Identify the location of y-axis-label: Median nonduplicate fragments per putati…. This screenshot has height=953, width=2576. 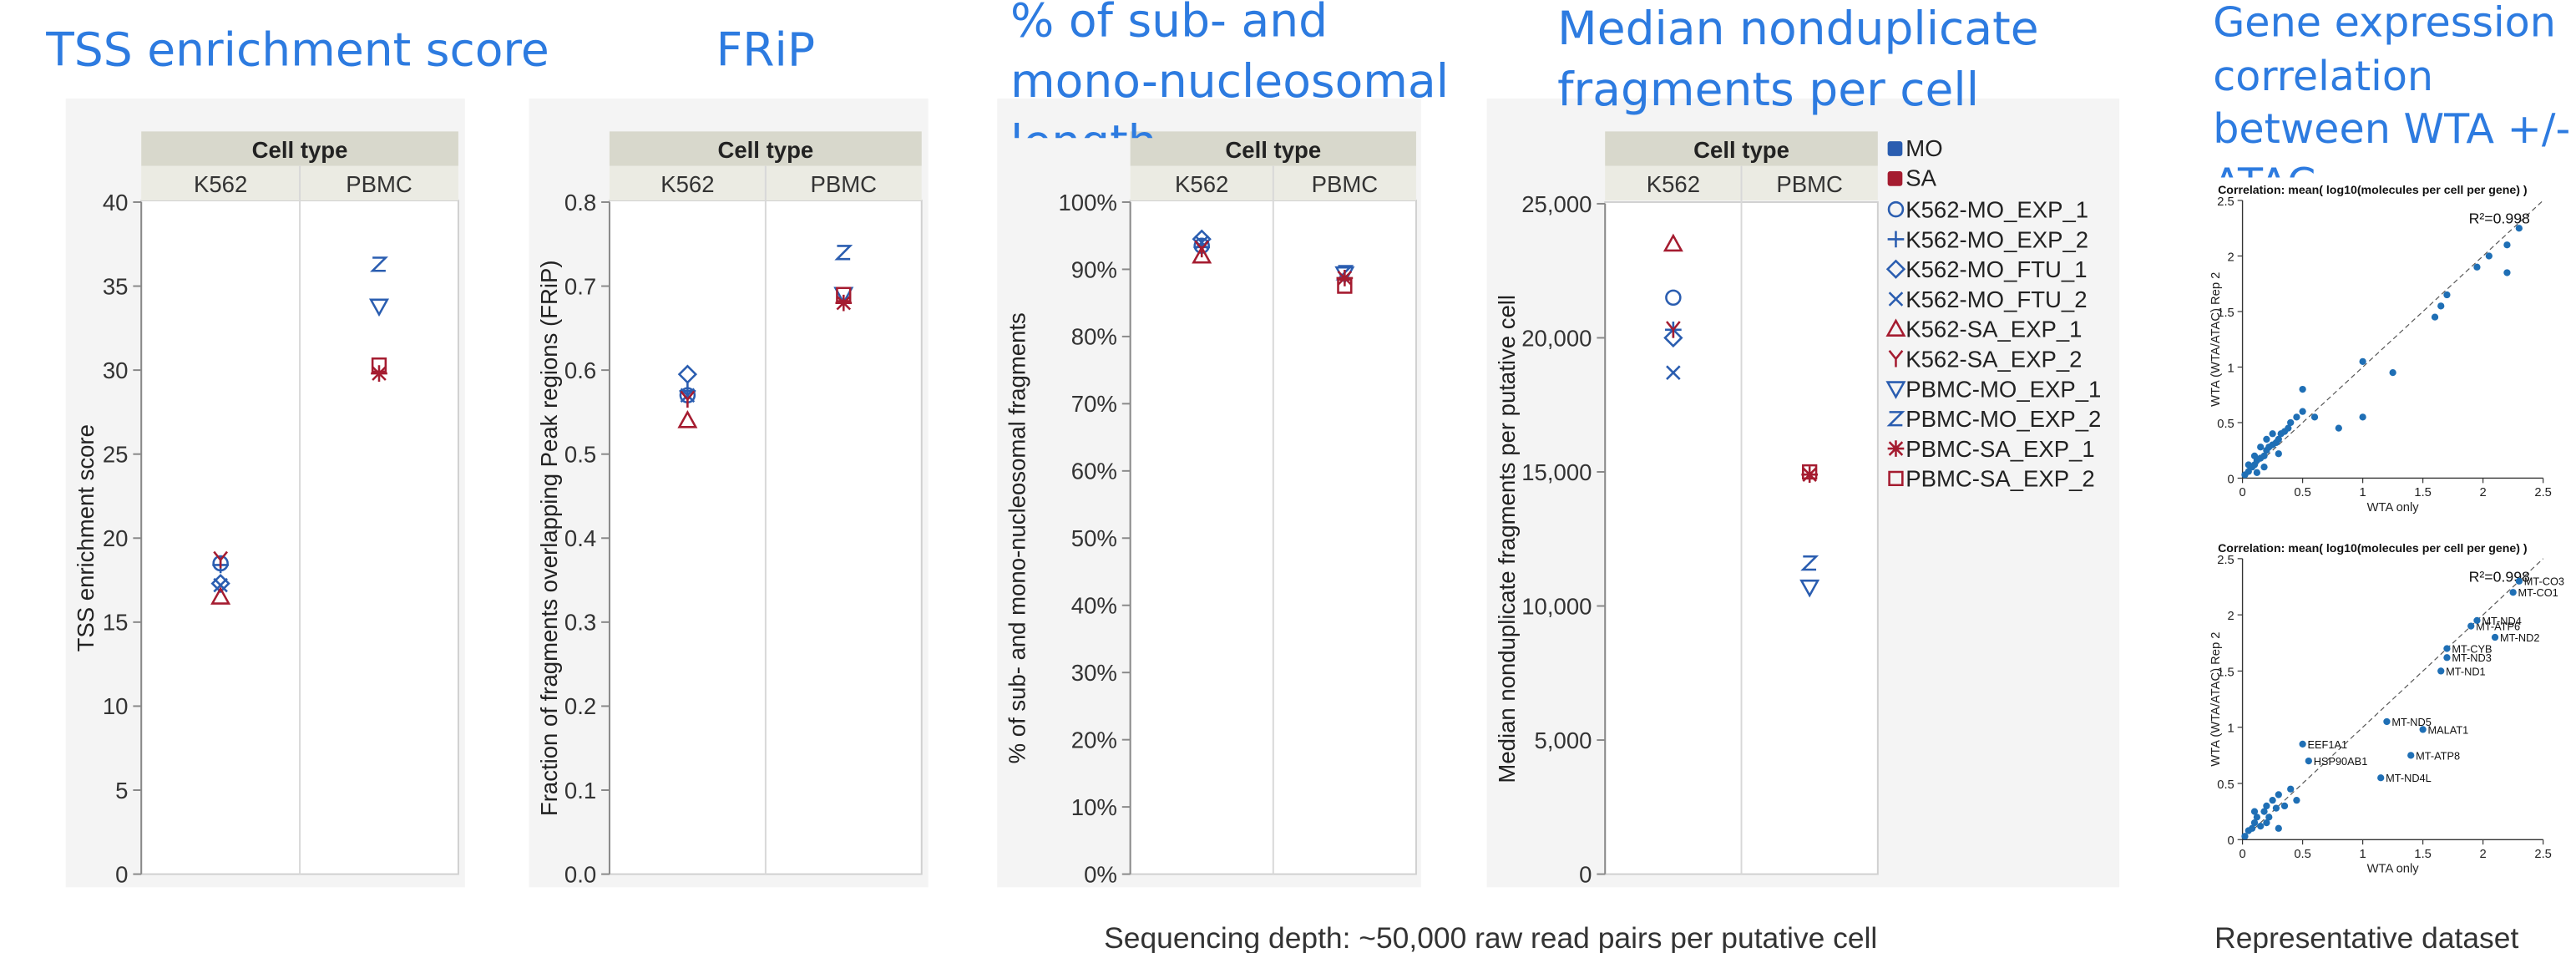
(1507, 539).